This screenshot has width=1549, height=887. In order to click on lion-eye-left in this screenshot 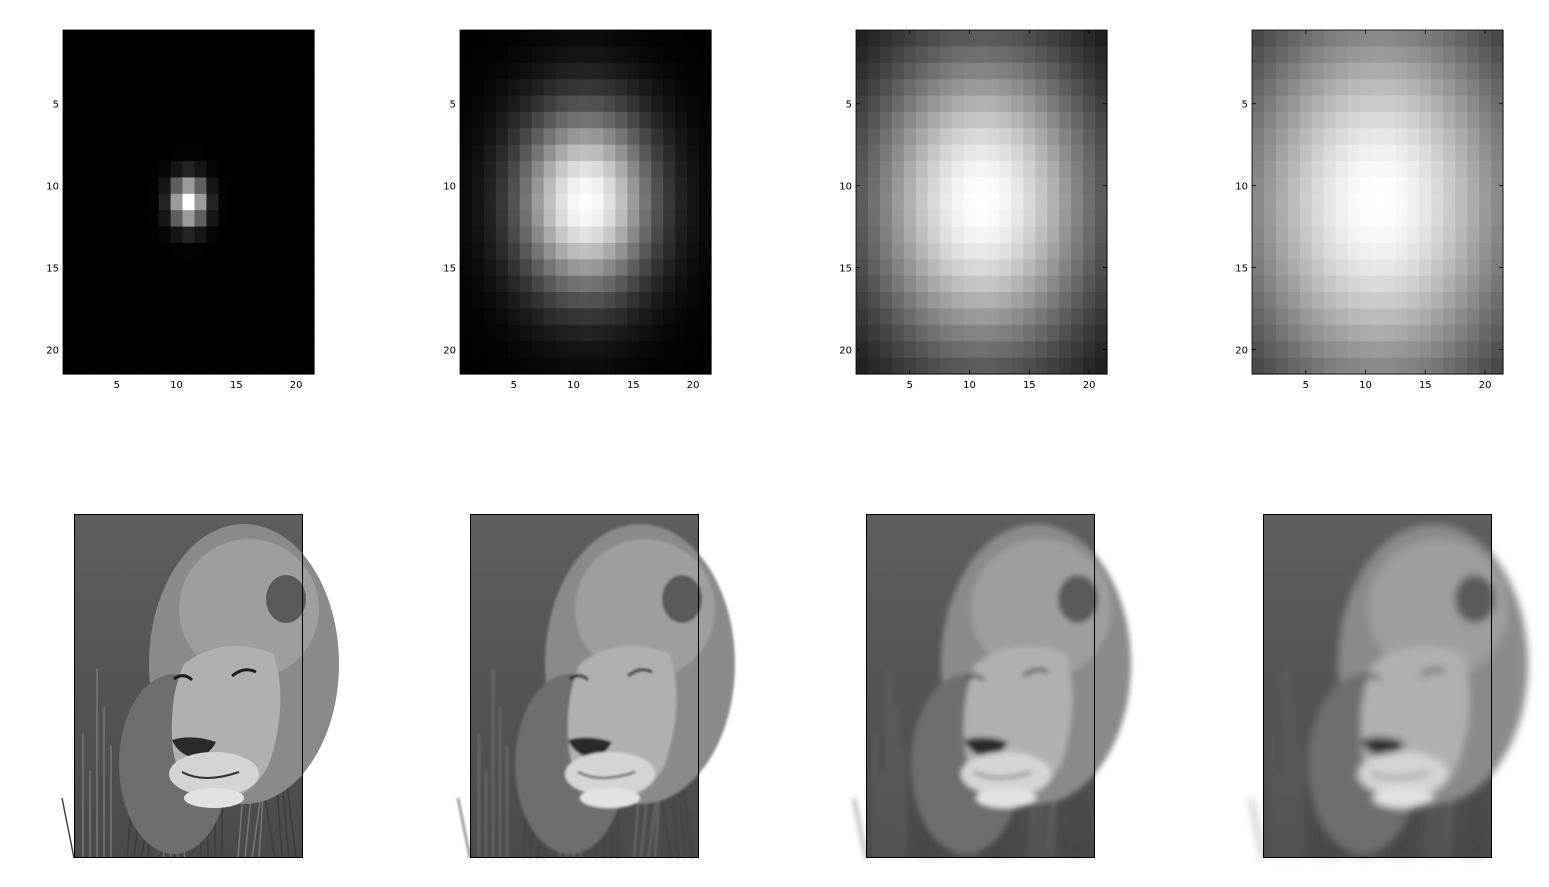, I will do `click(975, 678)`.